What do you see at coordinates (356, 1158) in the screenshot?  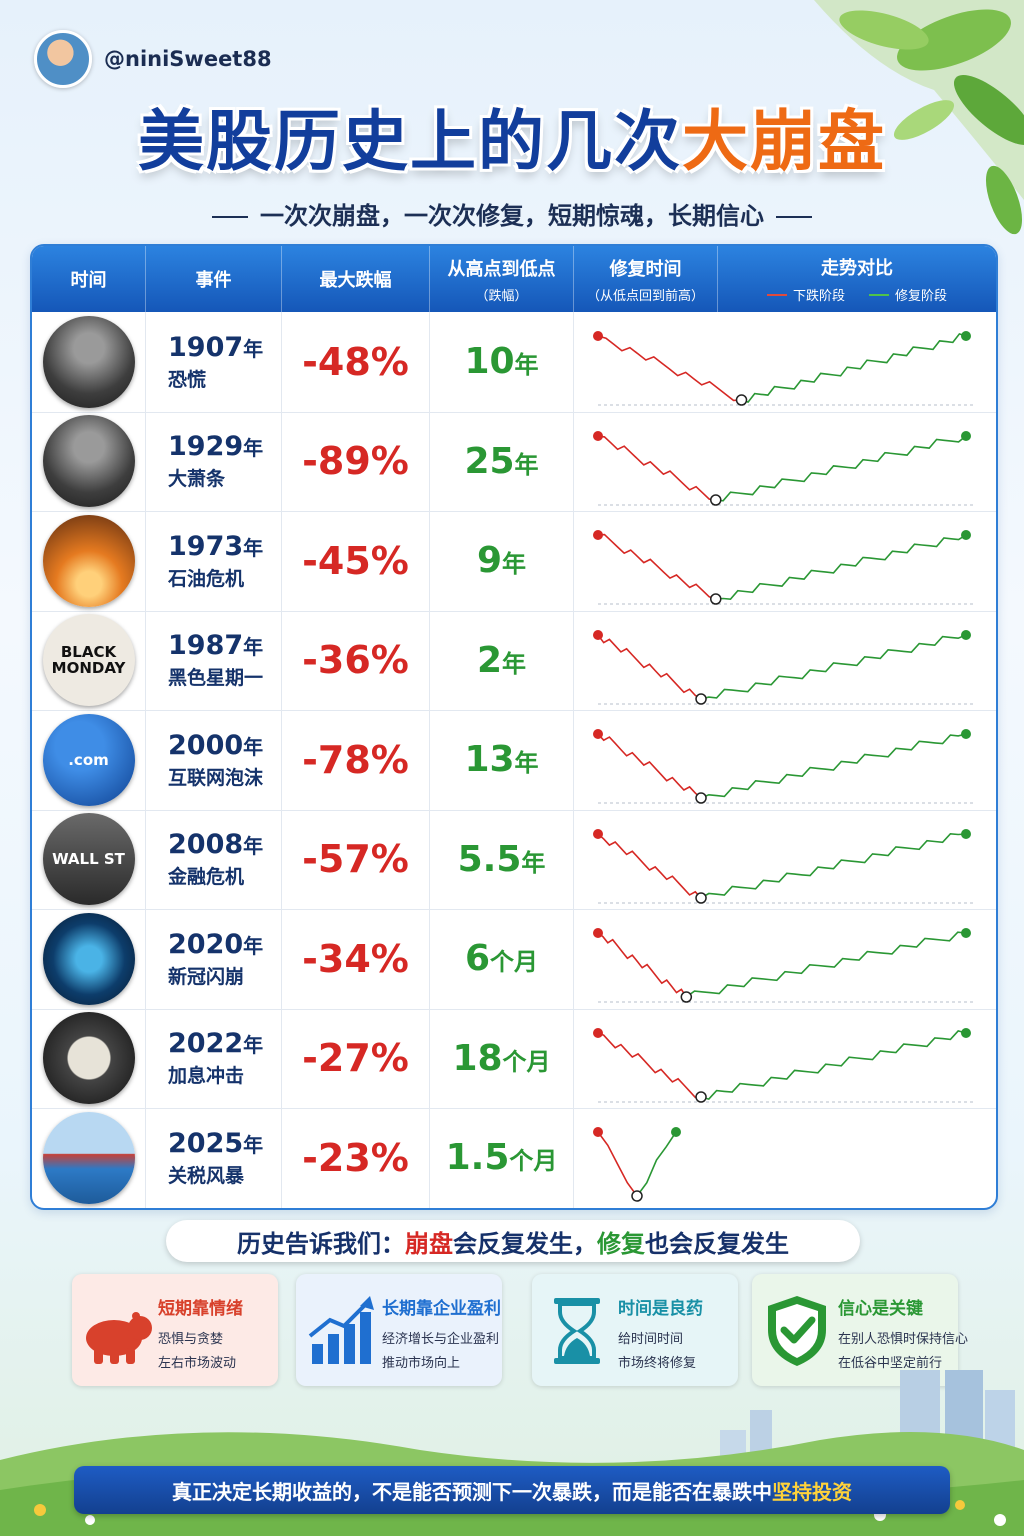 I see `drop-cell: -23%` at bounding box center [356, 1158].